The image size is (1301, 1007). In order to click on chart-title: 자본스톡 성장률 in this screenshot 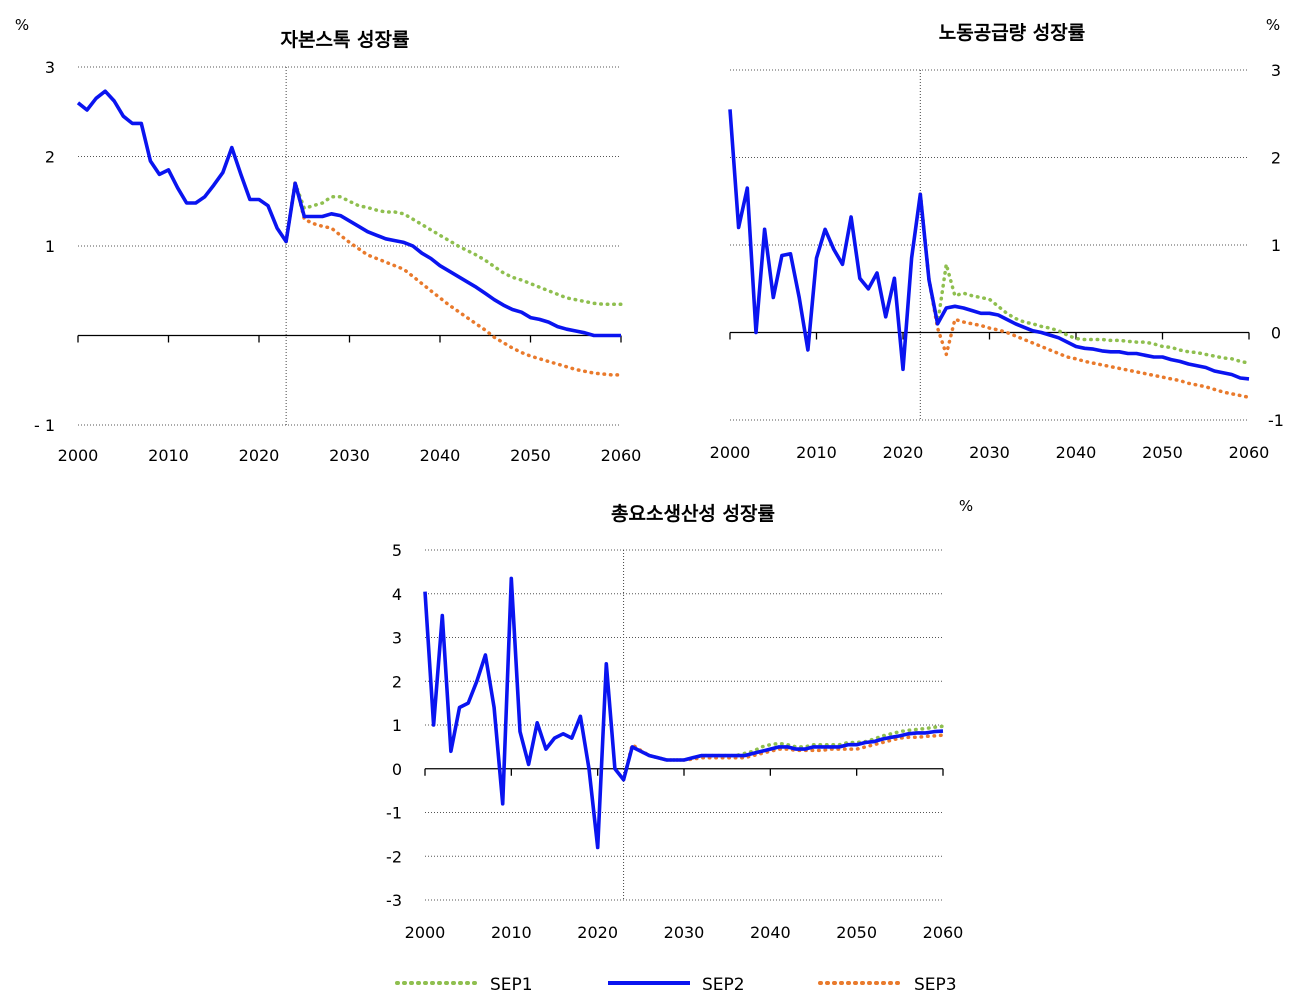, I will do `click(345, 40)`.